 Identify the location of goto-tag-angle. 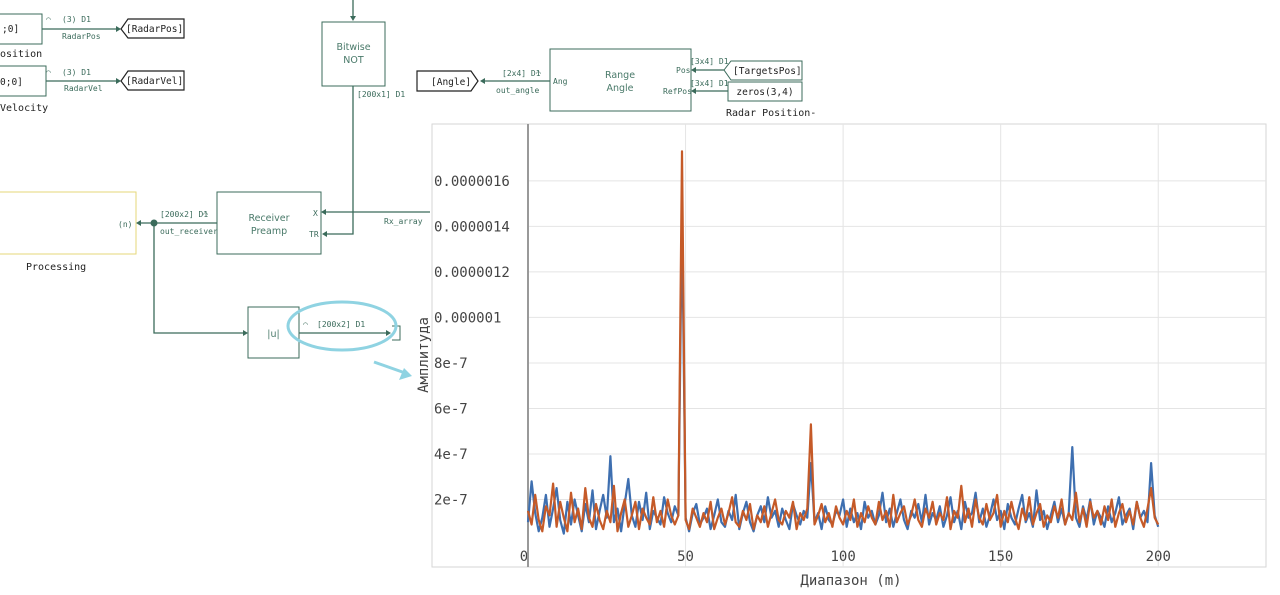
(447, 81).